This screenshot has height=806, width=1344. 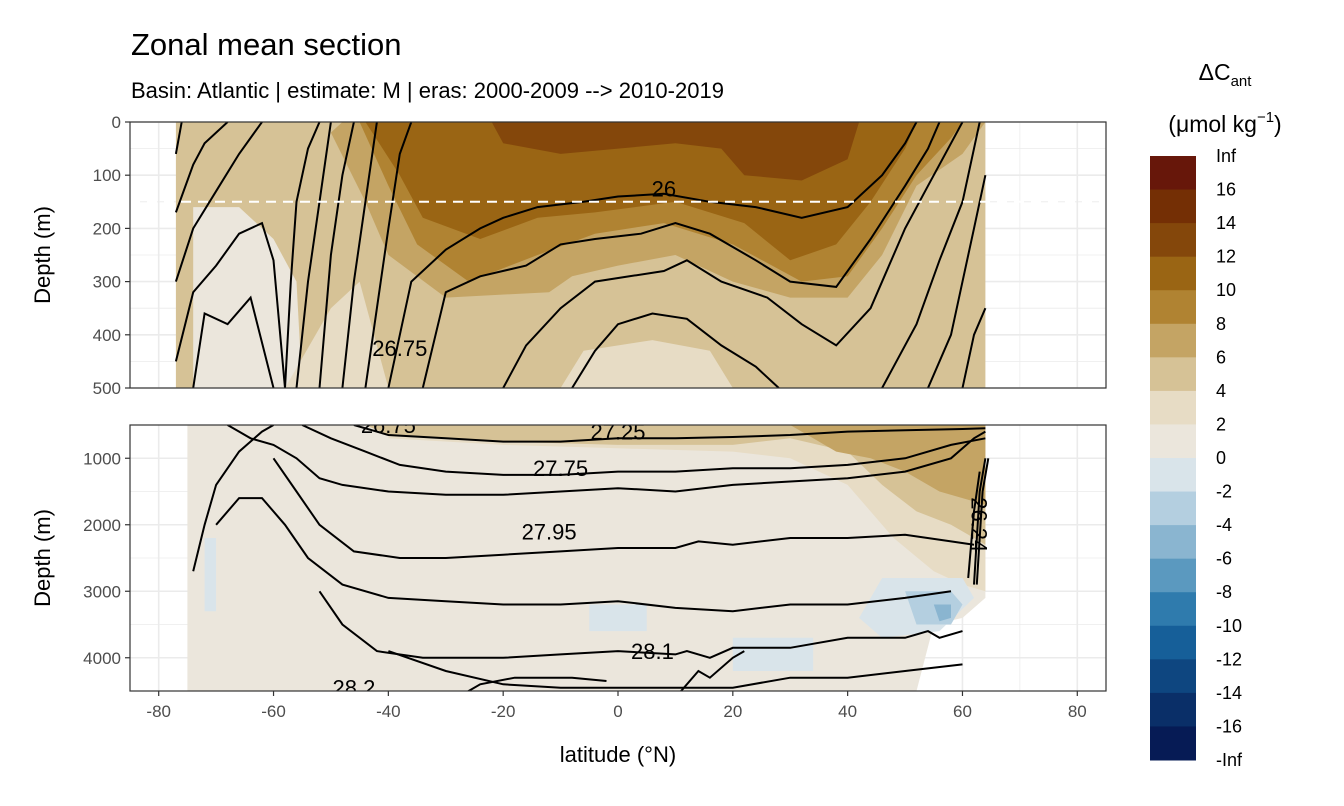 What do you see at coordinates (1226, 74) in the screenshot?
I see `legend-title: ΔCant` at bounding box center [1226, 74].